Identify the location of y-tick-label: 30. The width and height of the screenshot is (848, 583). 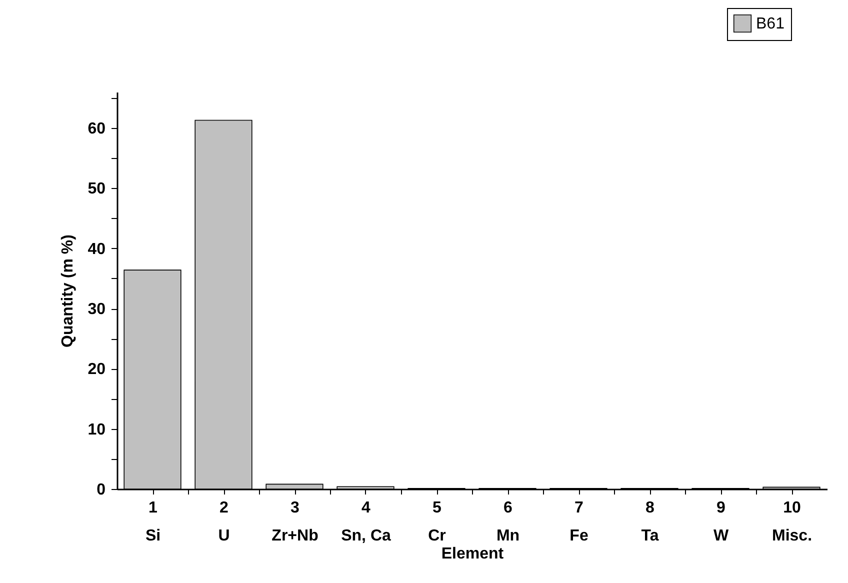
(97, 309).